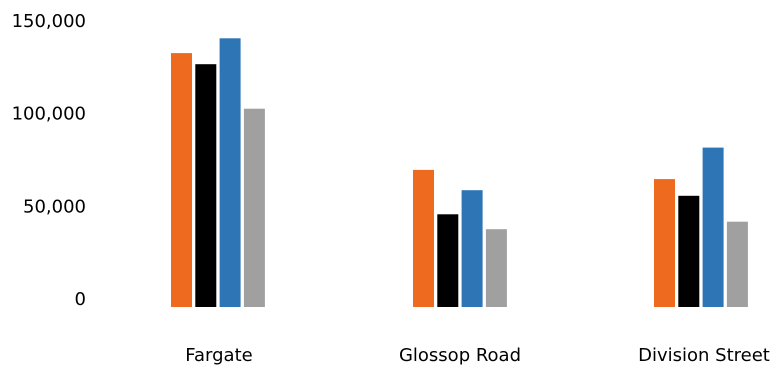  I want to click on x-category-label: Division Street, so click(704, 355).